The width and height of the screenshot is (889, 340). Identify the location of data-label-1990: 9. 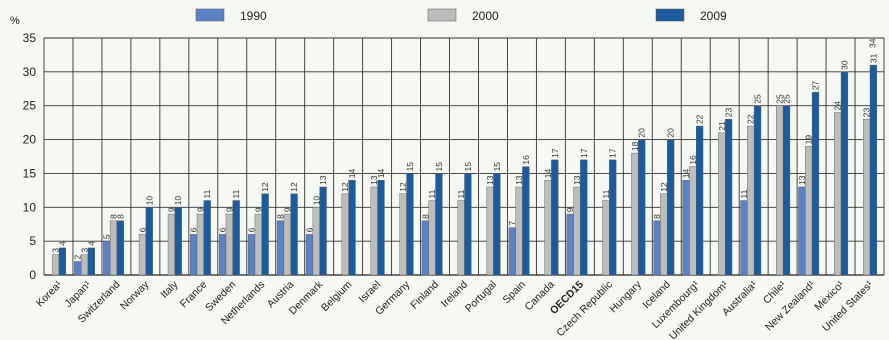
(570, 209).